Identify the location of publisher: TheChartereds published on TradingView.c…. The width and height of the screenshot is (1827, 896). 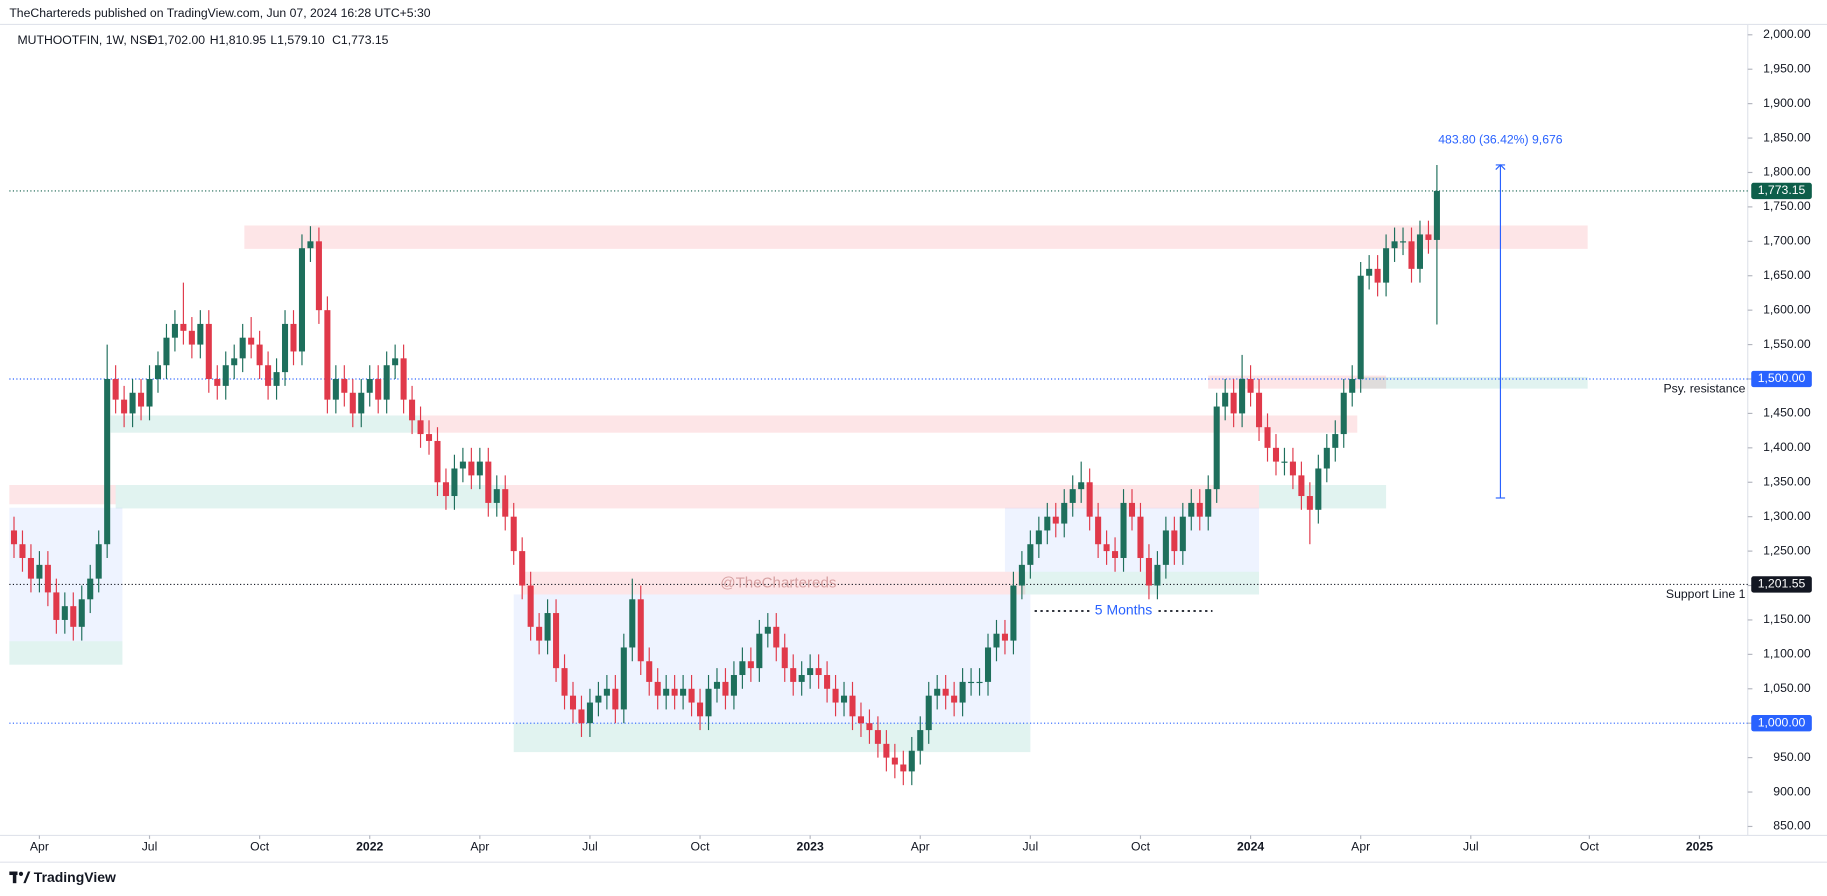
(219, 13).